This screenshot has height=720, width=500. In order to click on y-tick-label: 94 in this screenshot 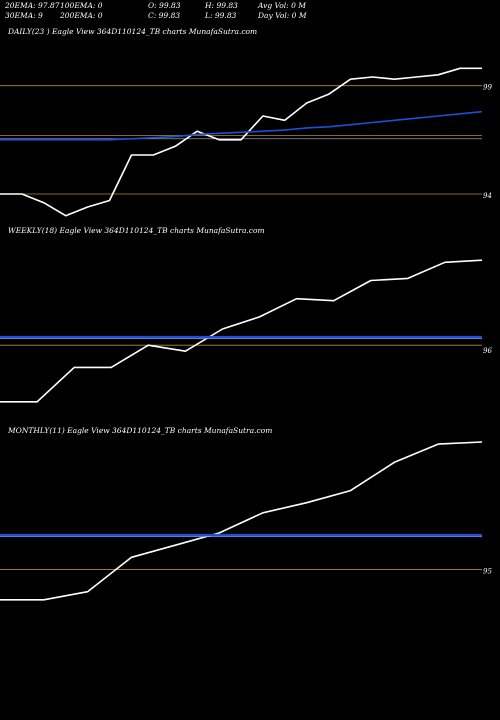, I will do `click(487, 196)`.